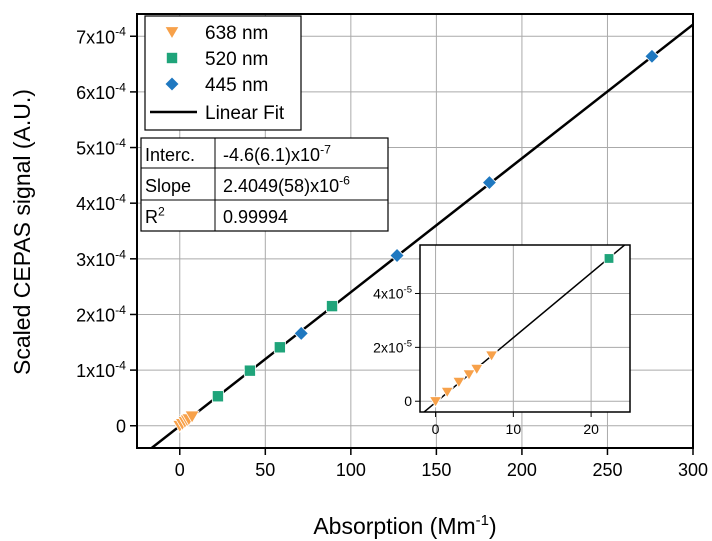 The width and height of the screenshot is (712, 541). I want to click on inset-x-tick-label: 0, so click(436, 429).